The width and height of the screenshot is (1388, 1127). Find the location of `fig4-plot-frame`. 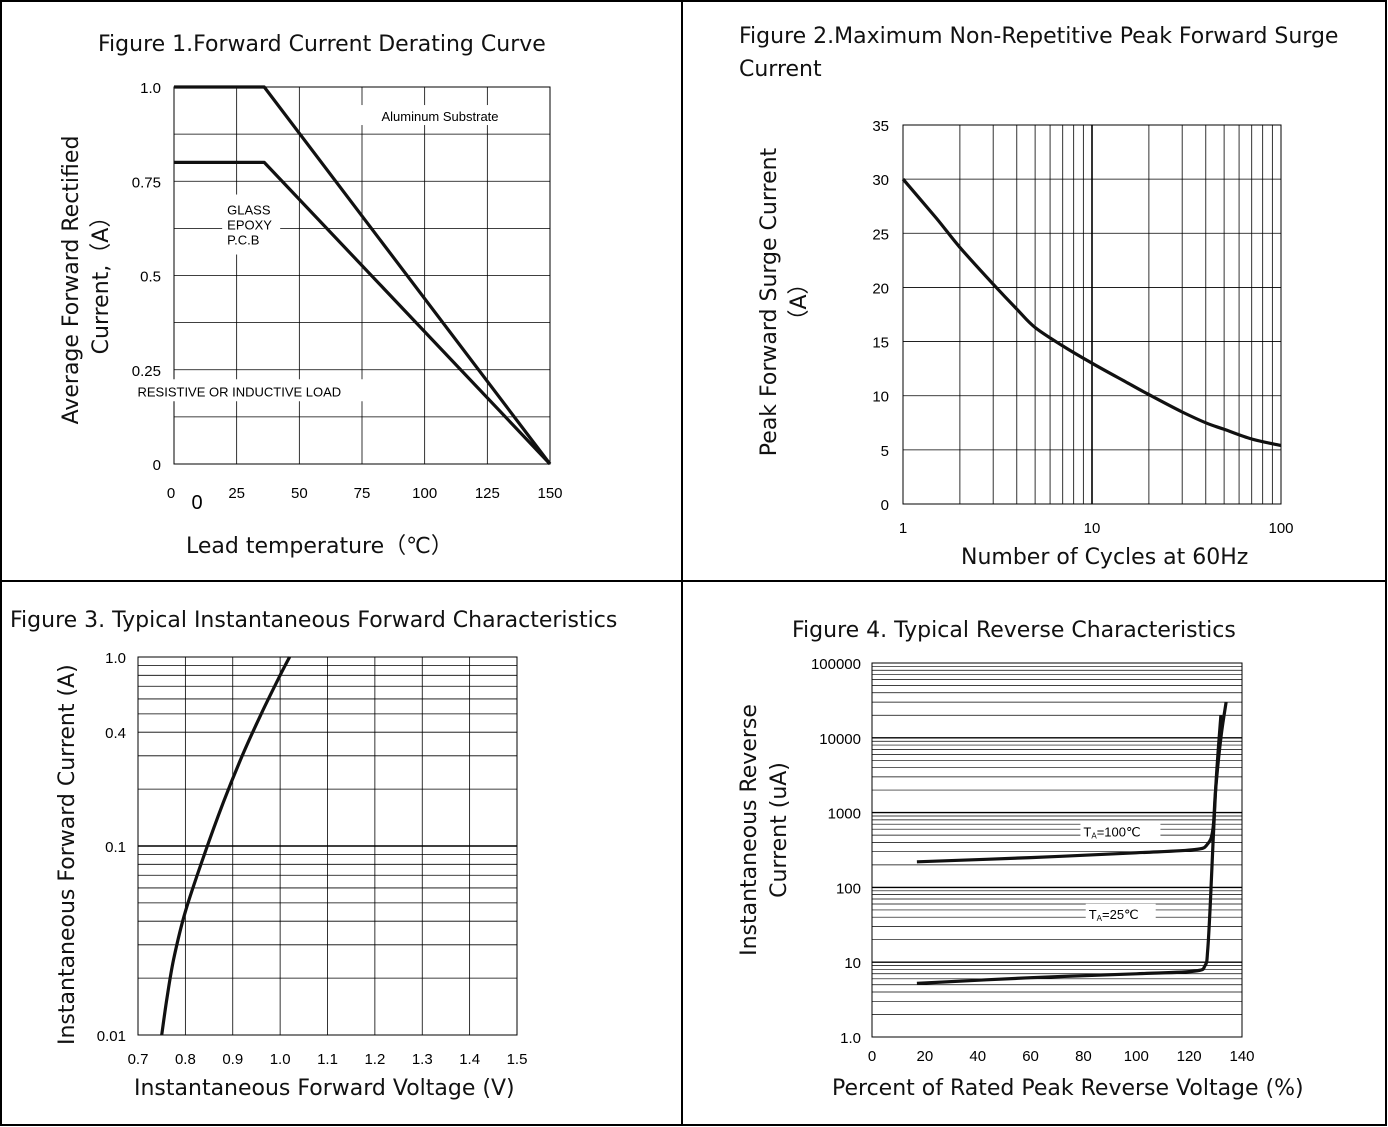

fig4-plot-frame is located at coordinates (1057, 850).